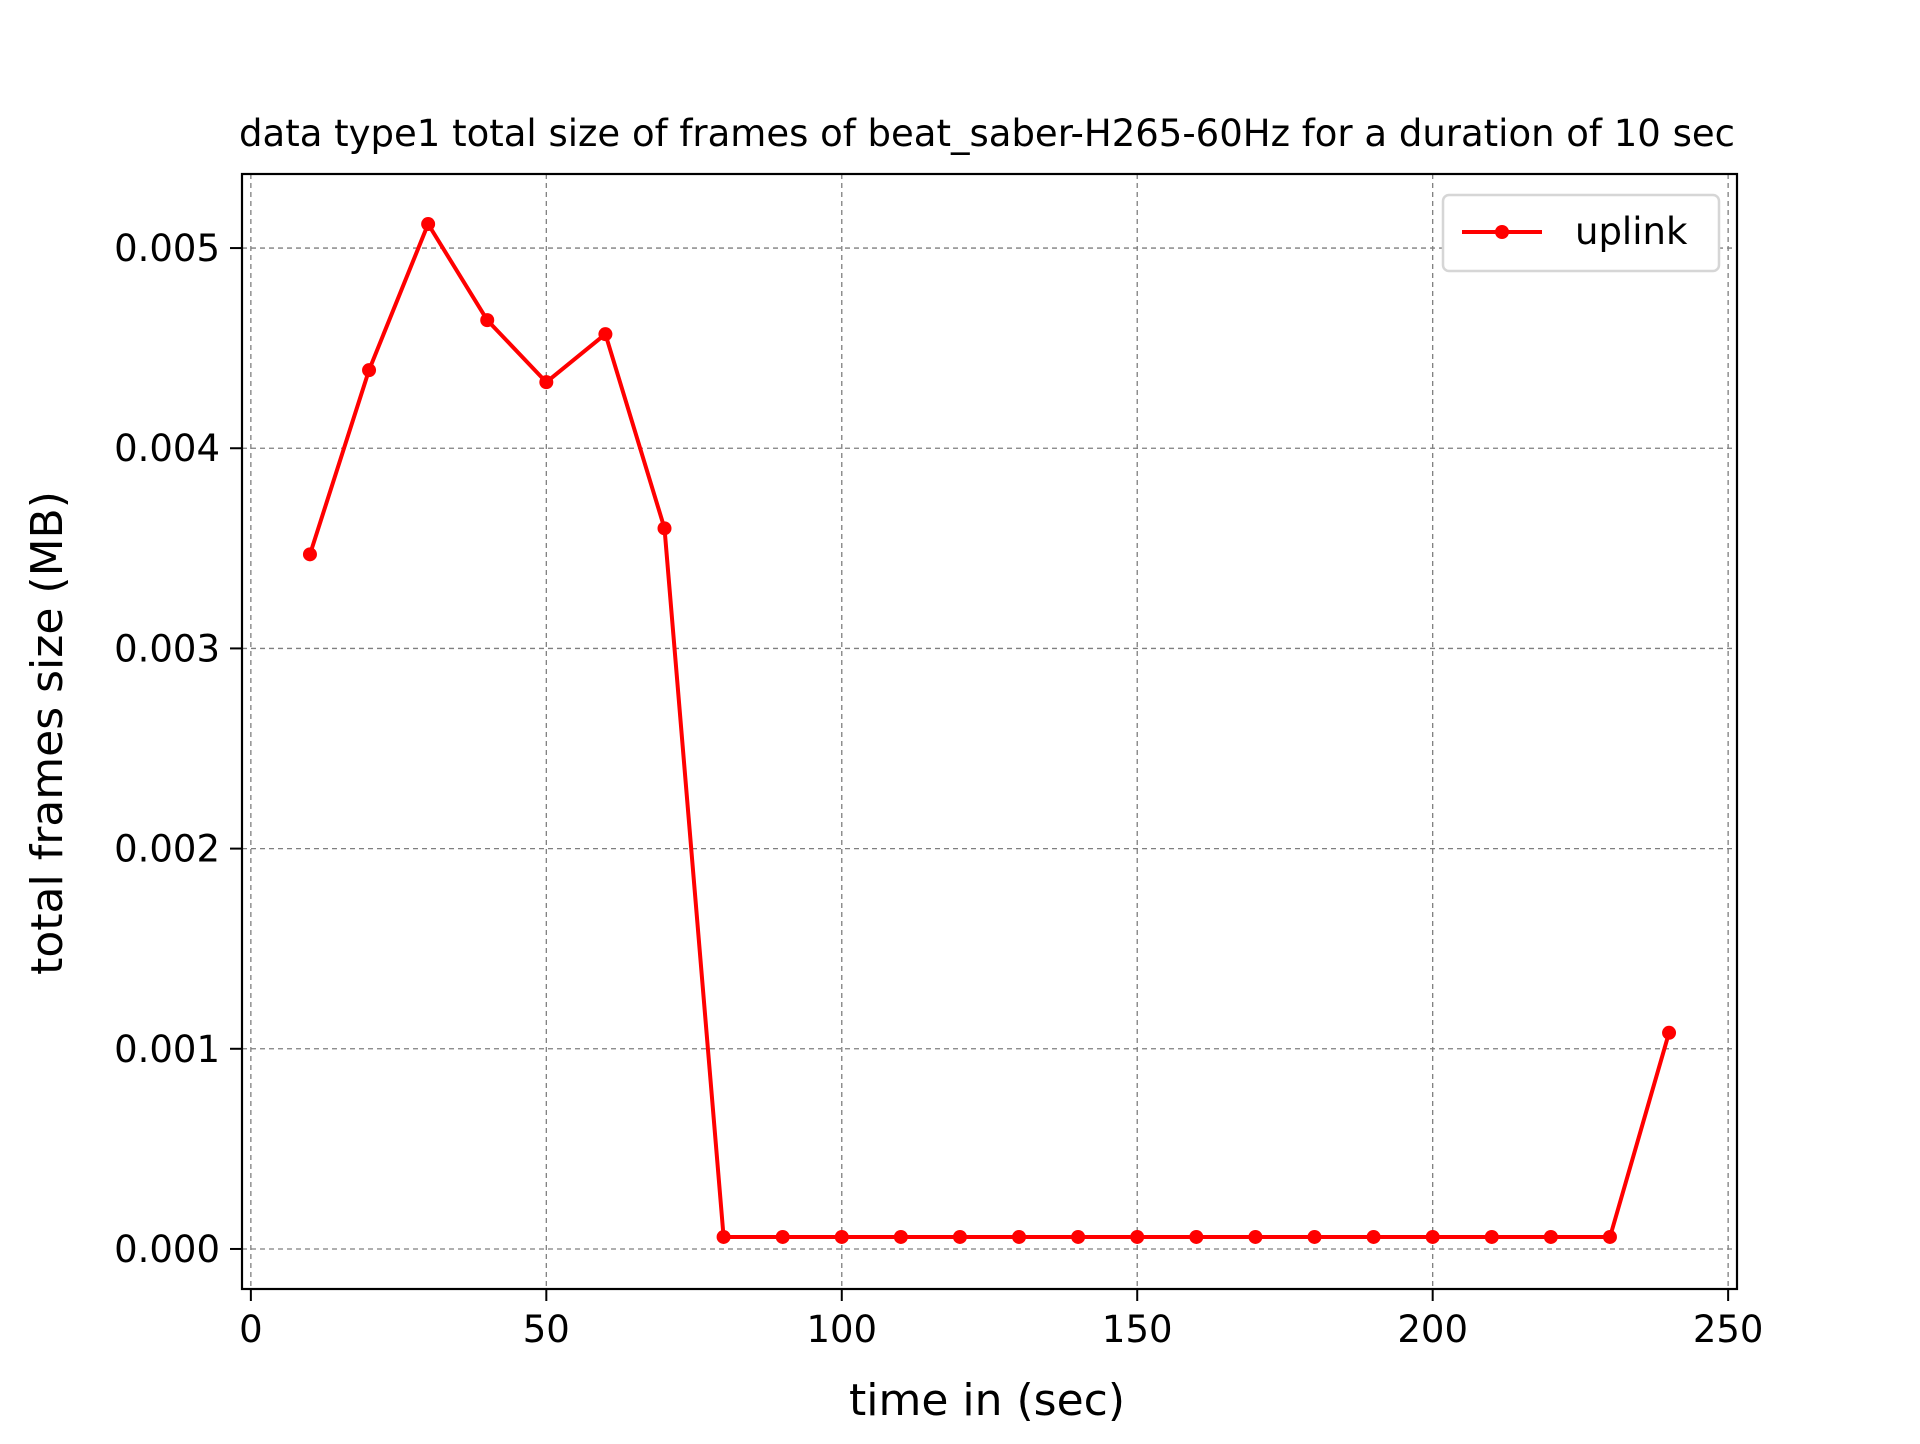 This screenshot has width=1920, height=1444. Describe the element at coordinates (1137, 1329) in the screenshot. I see `x-tick-label: 150` at that location.